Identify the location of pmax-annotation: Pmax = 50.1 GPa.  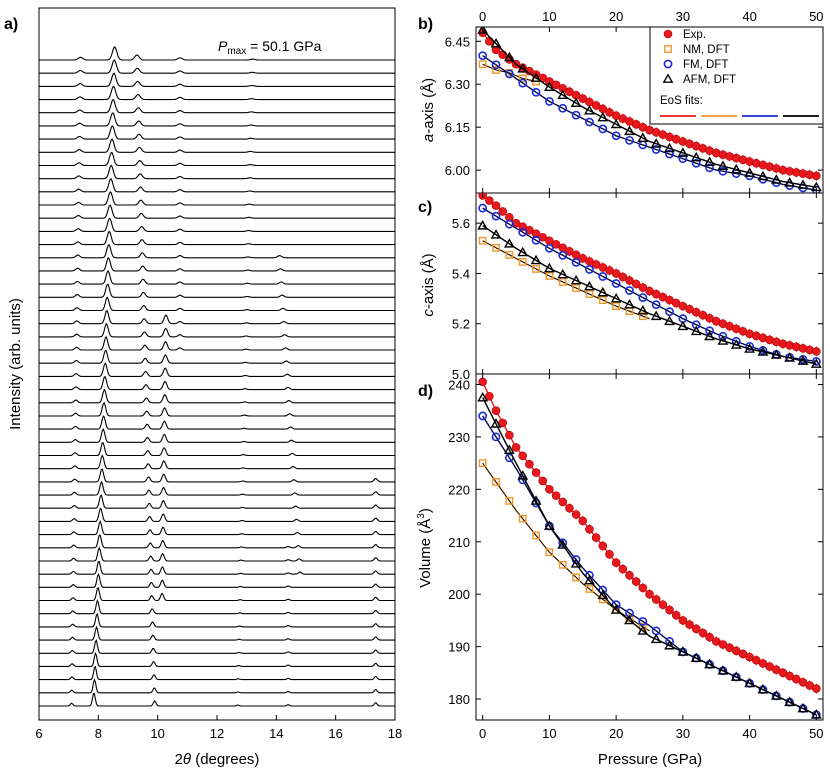
(270, 47).